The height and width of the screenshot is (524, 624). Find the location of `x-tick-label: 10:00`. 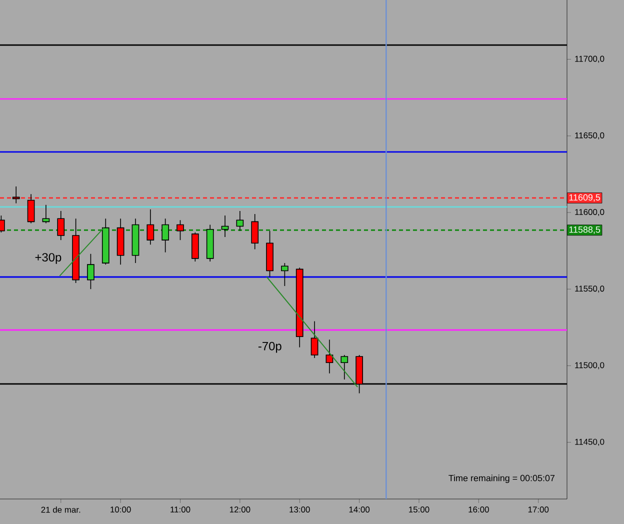

x-tick-label: 10:00 is located at coordinates (120, 509).